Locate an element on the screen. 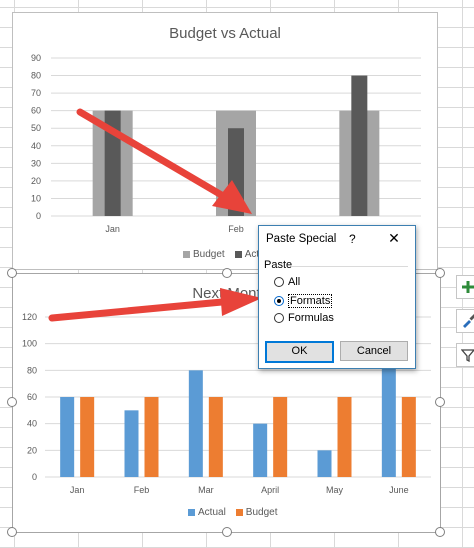 The height and width of the screenshot is (548, 474). group-divider is located at coordinates (350, 266).